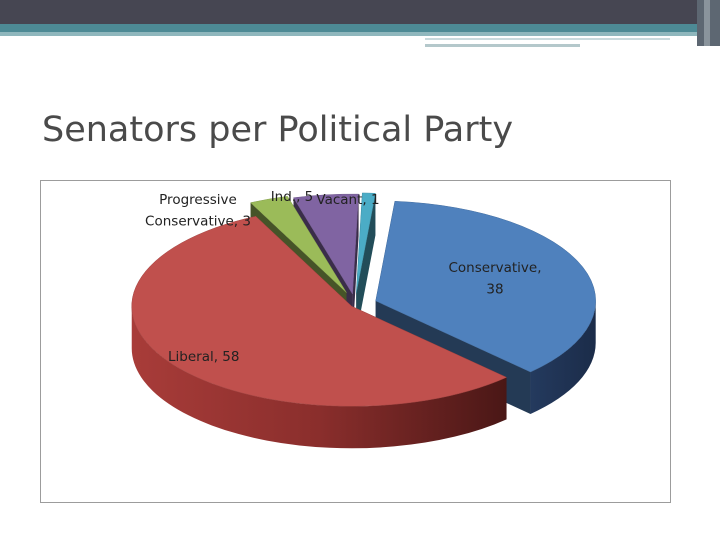 The image size is (720, 540). What do you see at coordinates (366, 242) in the screenshot?
I see `pie-slice-vacant` at bounding box center [366, 242].